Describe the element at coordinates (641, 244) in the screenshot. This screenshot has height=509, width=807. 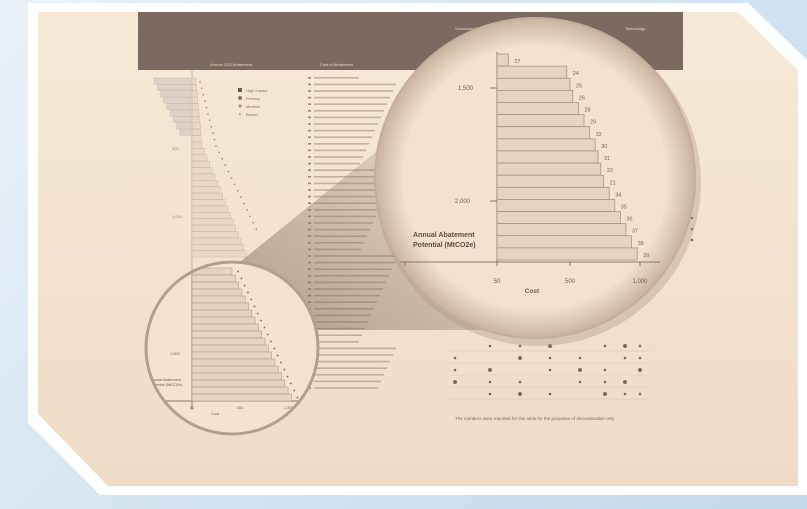
I see `zoom-bar-label: 38` at that location.